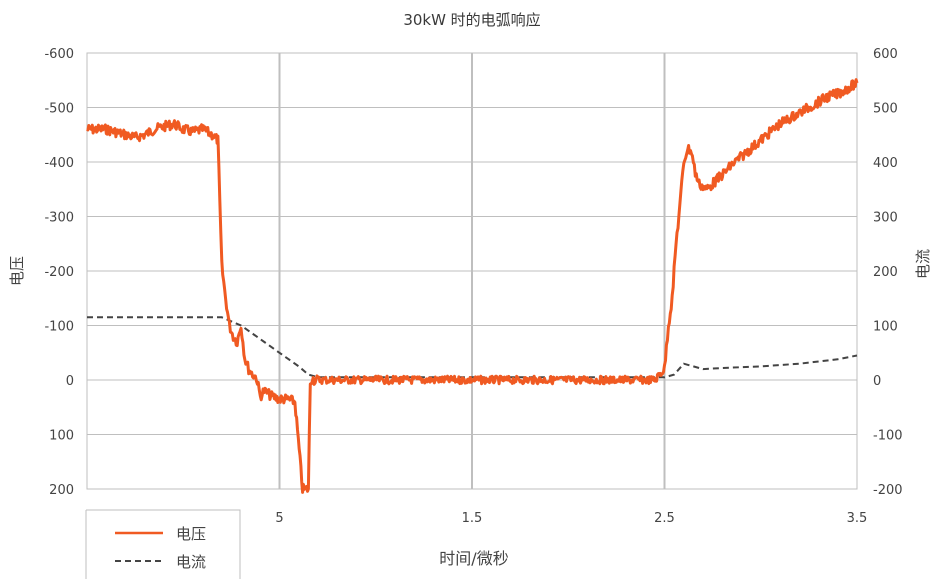 The height and width of the screenshot is (583, 936). Describe the element at coordinates (885, 54) in the screenshot. I see `y2-tick-label: 600` at that location.